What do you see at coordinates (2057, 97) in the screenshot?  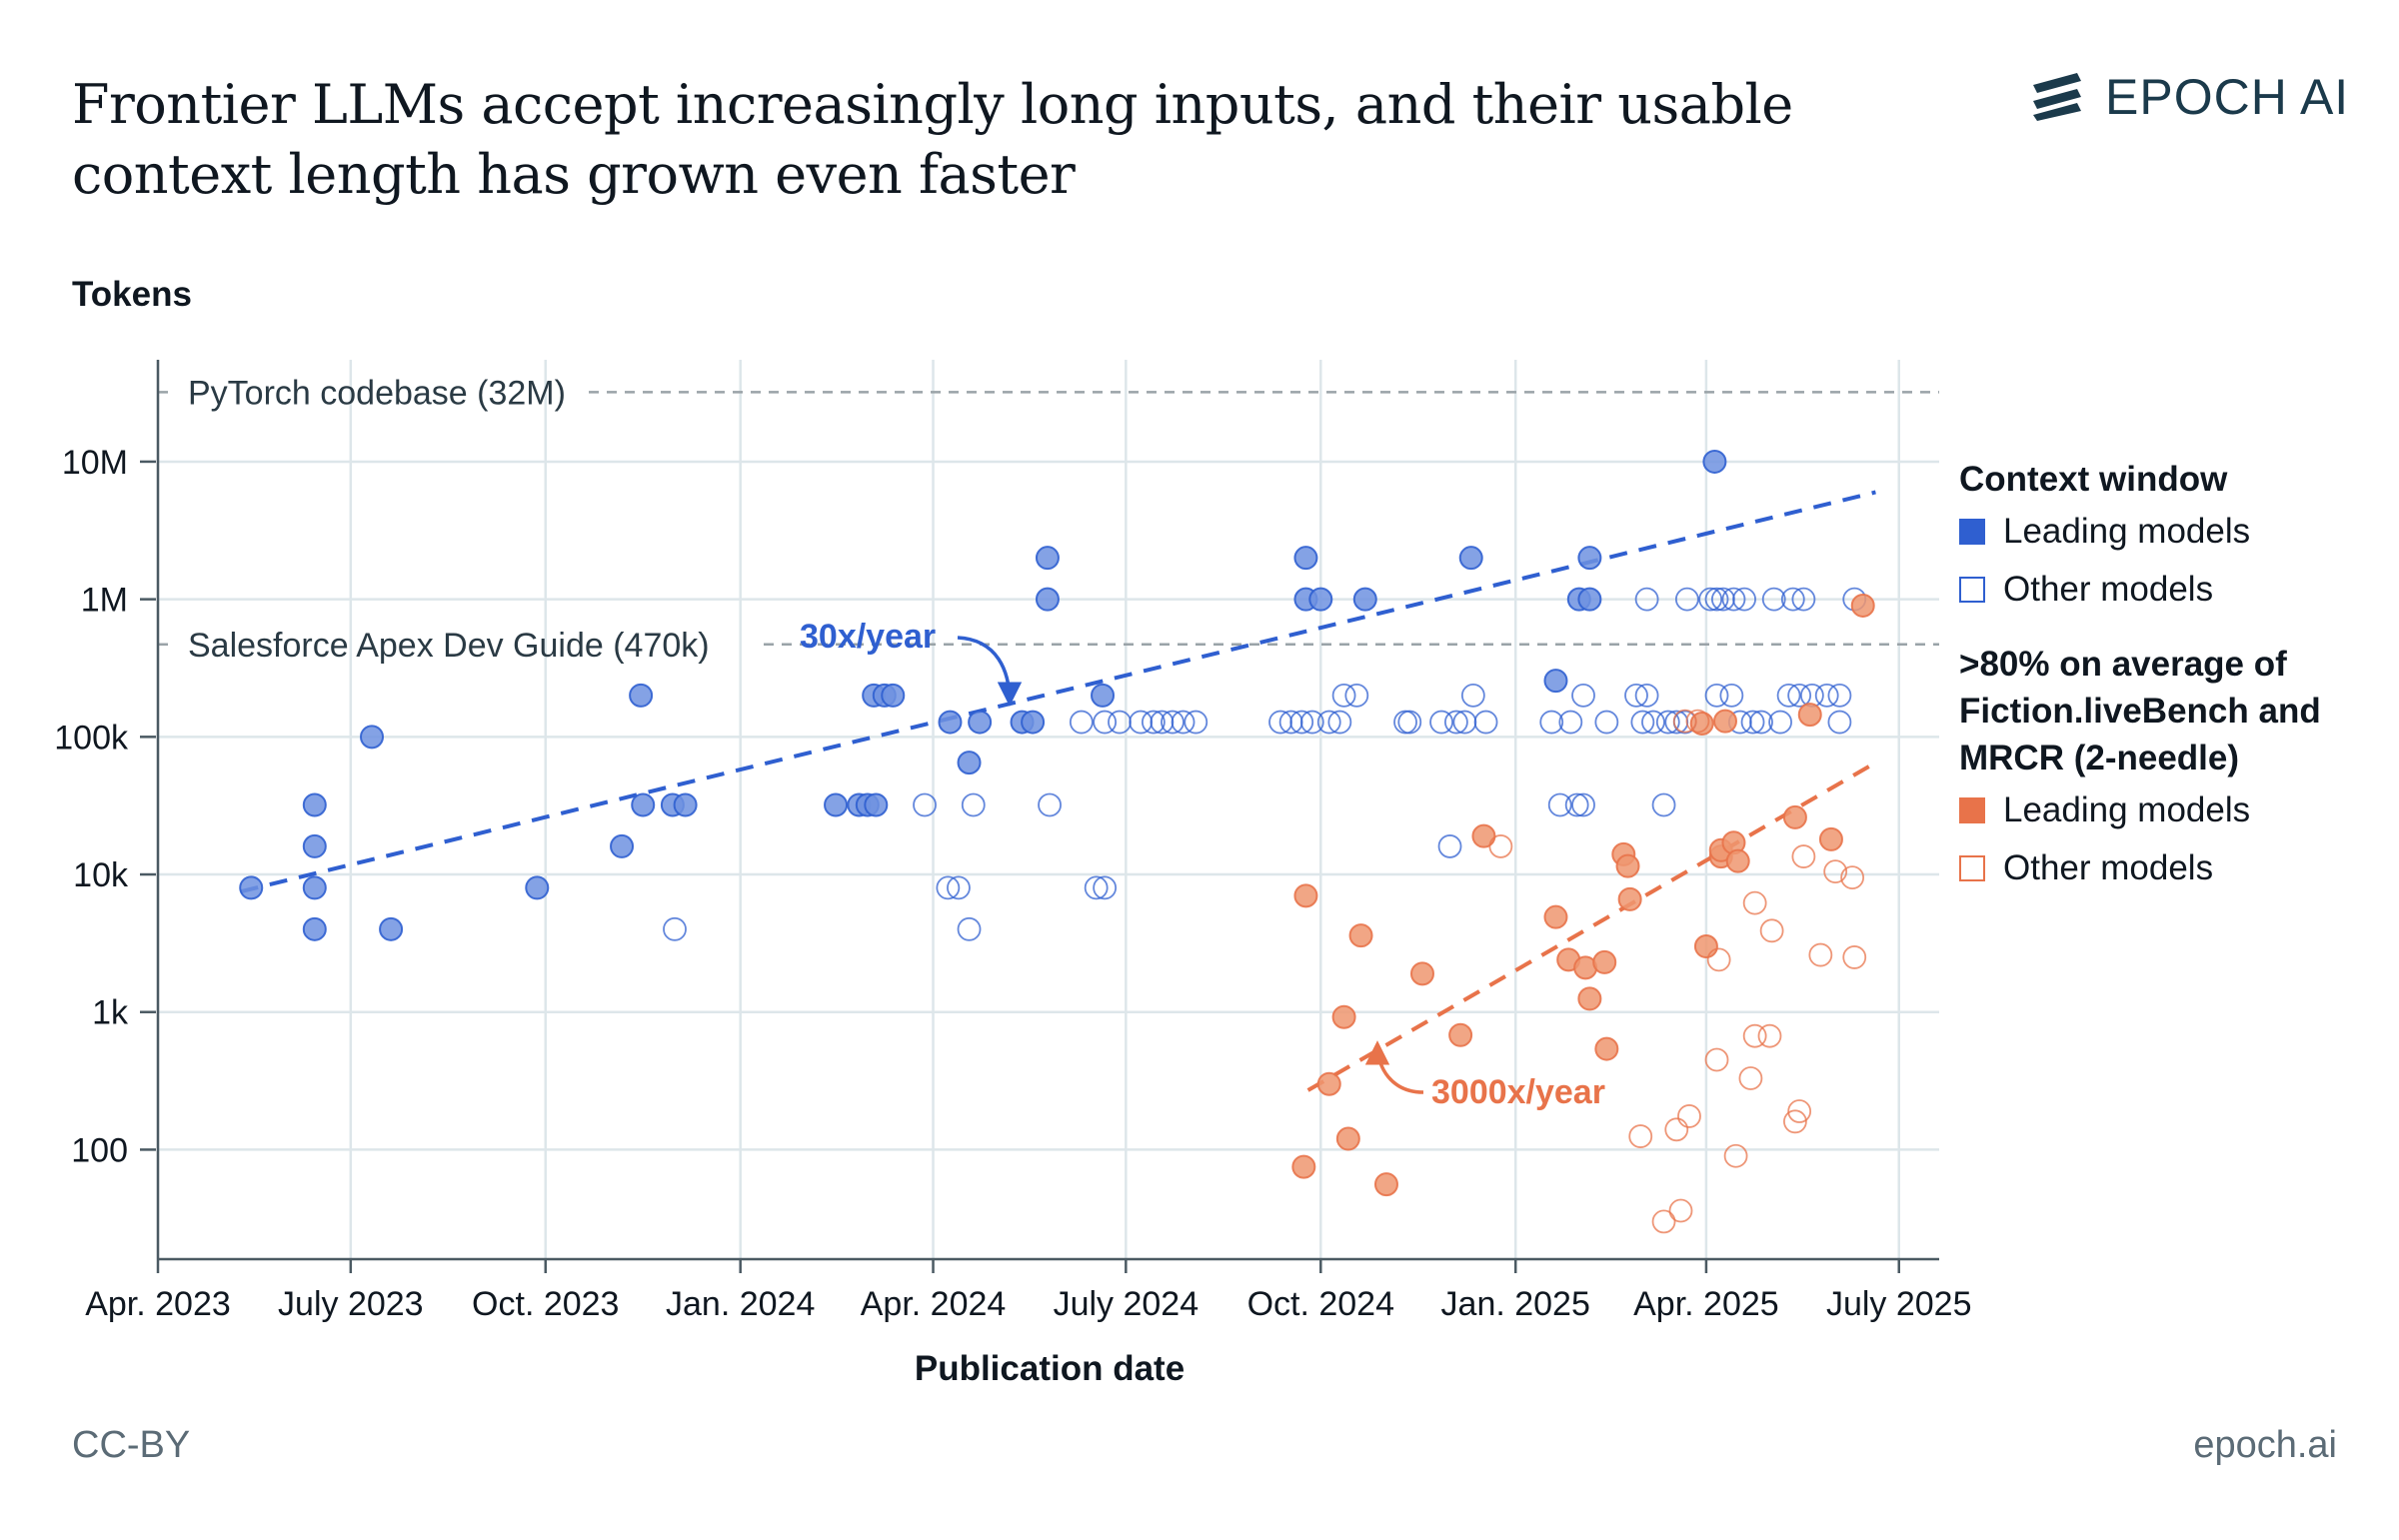 I see `epoch-logo-icon` at bounding box center [2057, 97].